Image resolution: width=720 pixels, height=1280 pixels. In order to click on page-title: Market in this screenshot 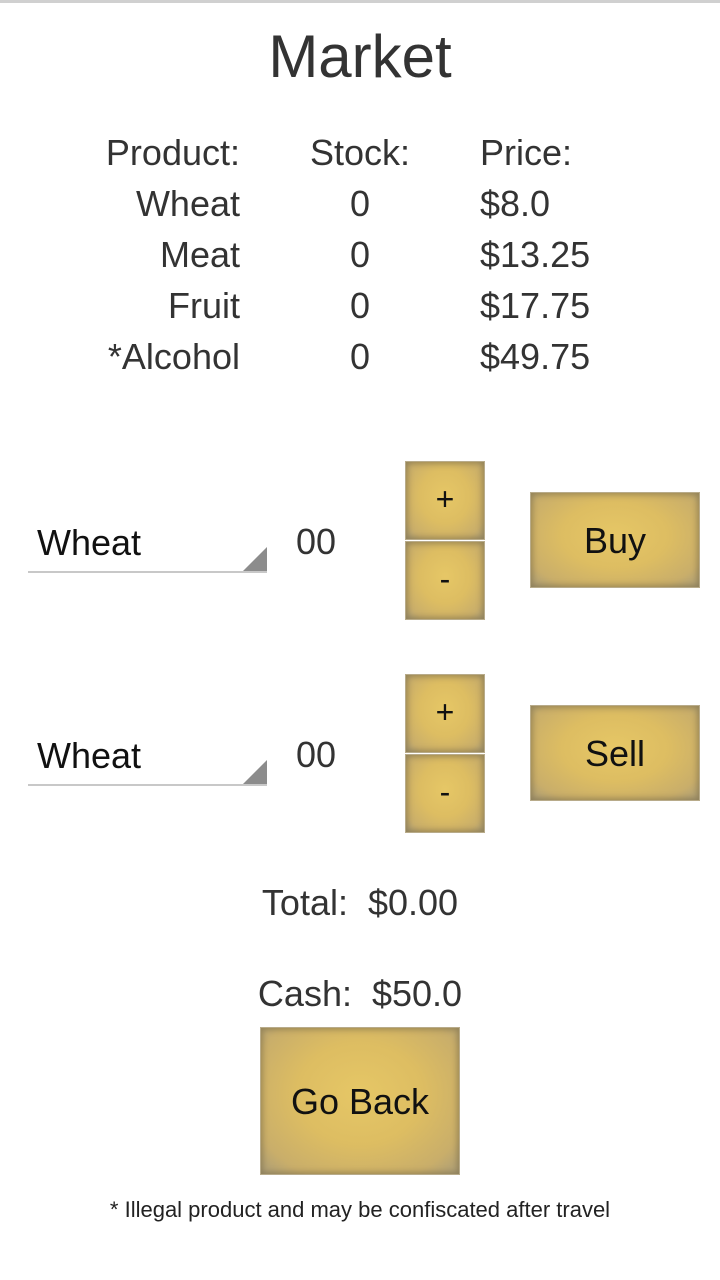, I will do `click(360, 56)`.